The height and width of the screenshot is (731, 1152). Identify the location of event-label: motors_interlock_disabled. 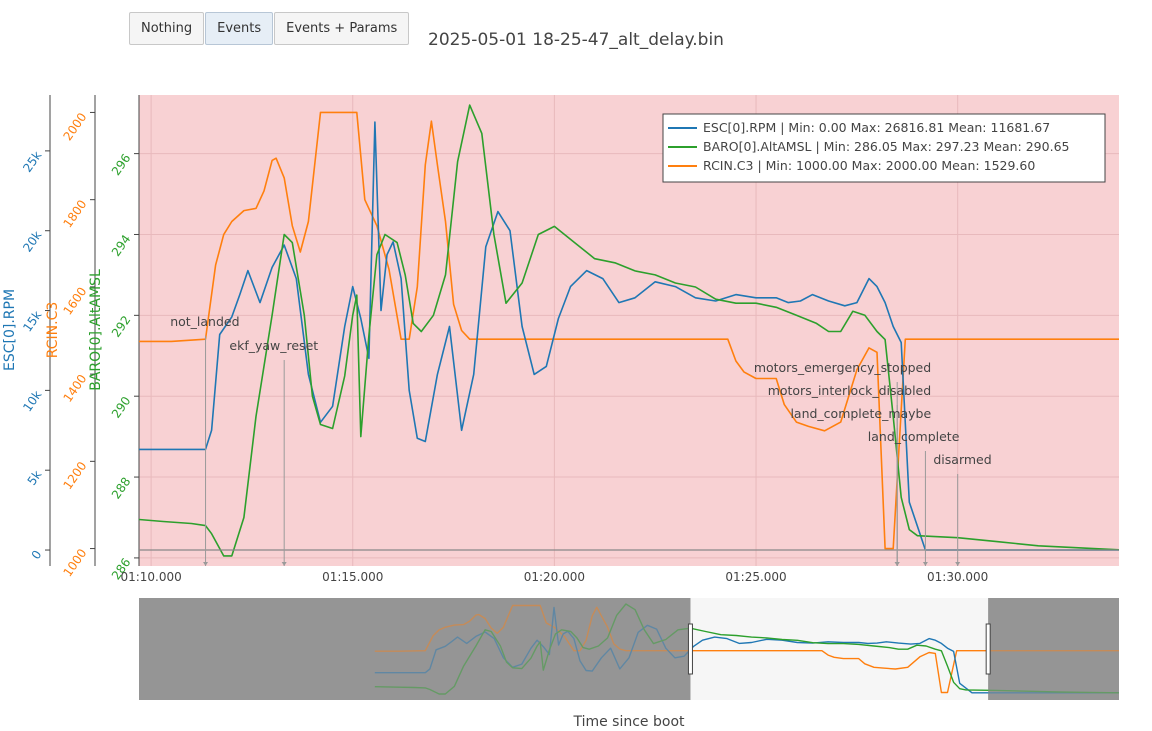
(850, 390).